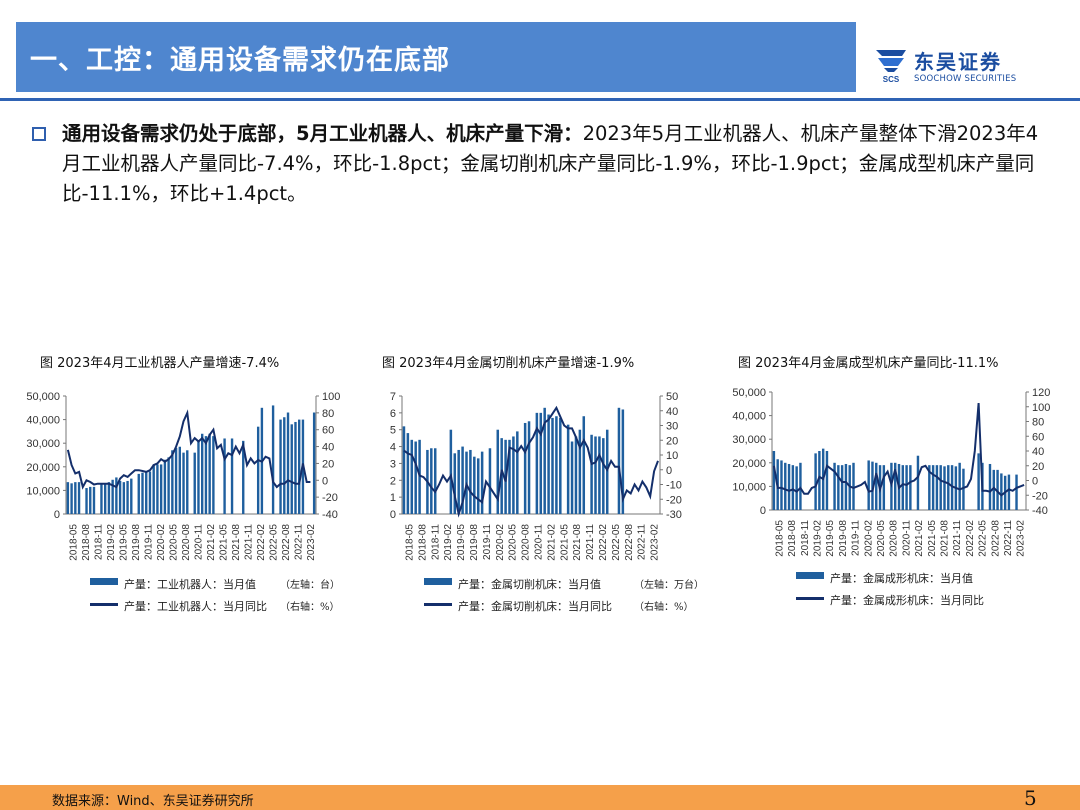  Describe the element at coordinates (43, 421) in the screenshot. I see `left-tick-label: 40,000` at that location.